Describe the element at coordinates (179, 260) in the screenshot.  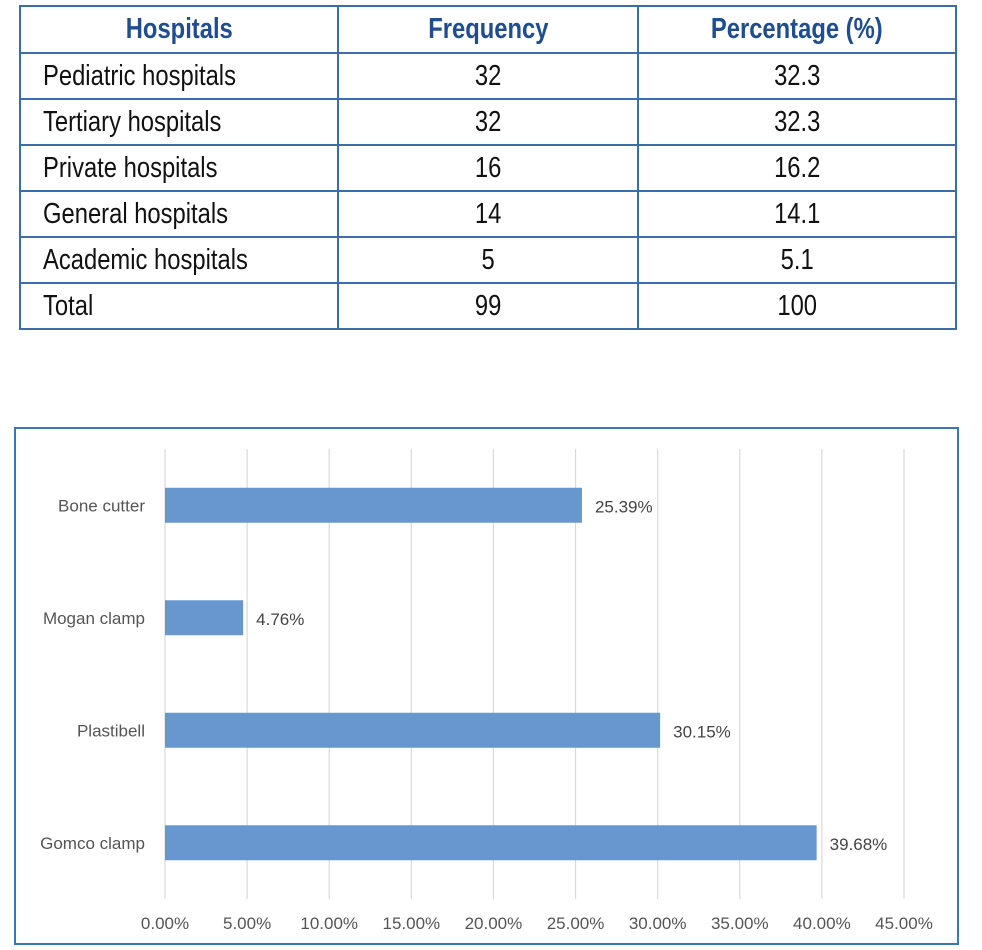
I see `hospital-name-cell: Academic hospitals` at that location.